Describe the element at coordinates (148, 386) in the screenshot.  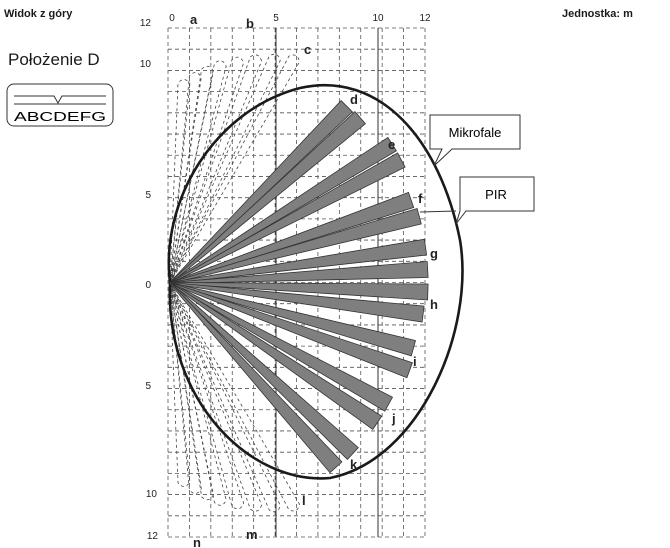
I see `left-tick-lower-5: 5` at that location.